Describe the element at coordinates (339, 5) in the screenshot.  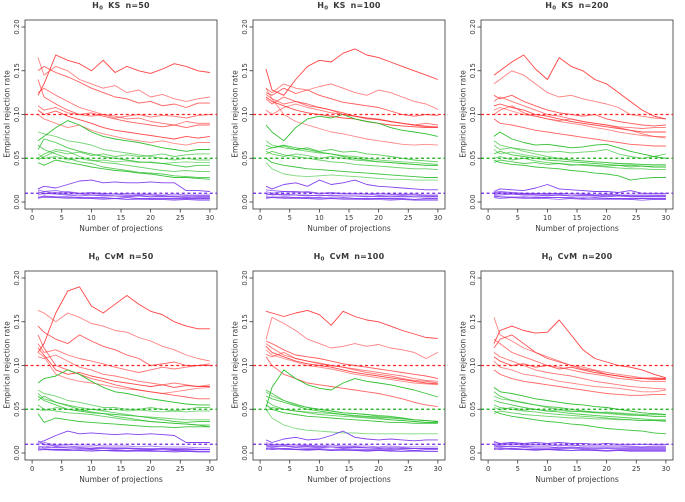
I see `title-test: KS` at that location.